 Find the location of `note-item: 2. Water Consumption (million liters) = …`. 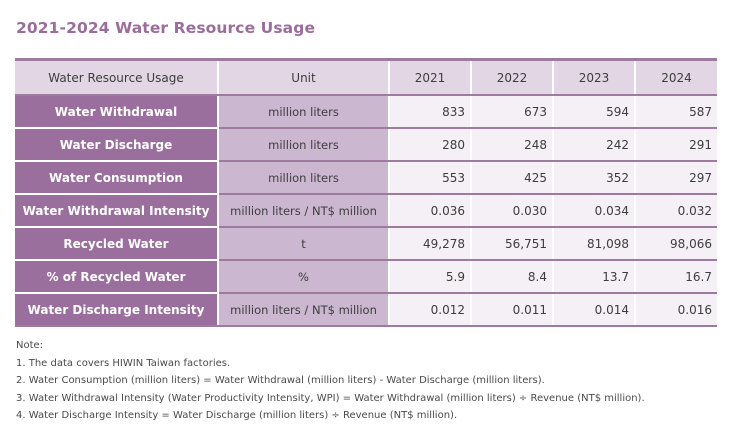

note-item: 2. Water Consumption (million liters) = … is located at coordinates (280, 380).